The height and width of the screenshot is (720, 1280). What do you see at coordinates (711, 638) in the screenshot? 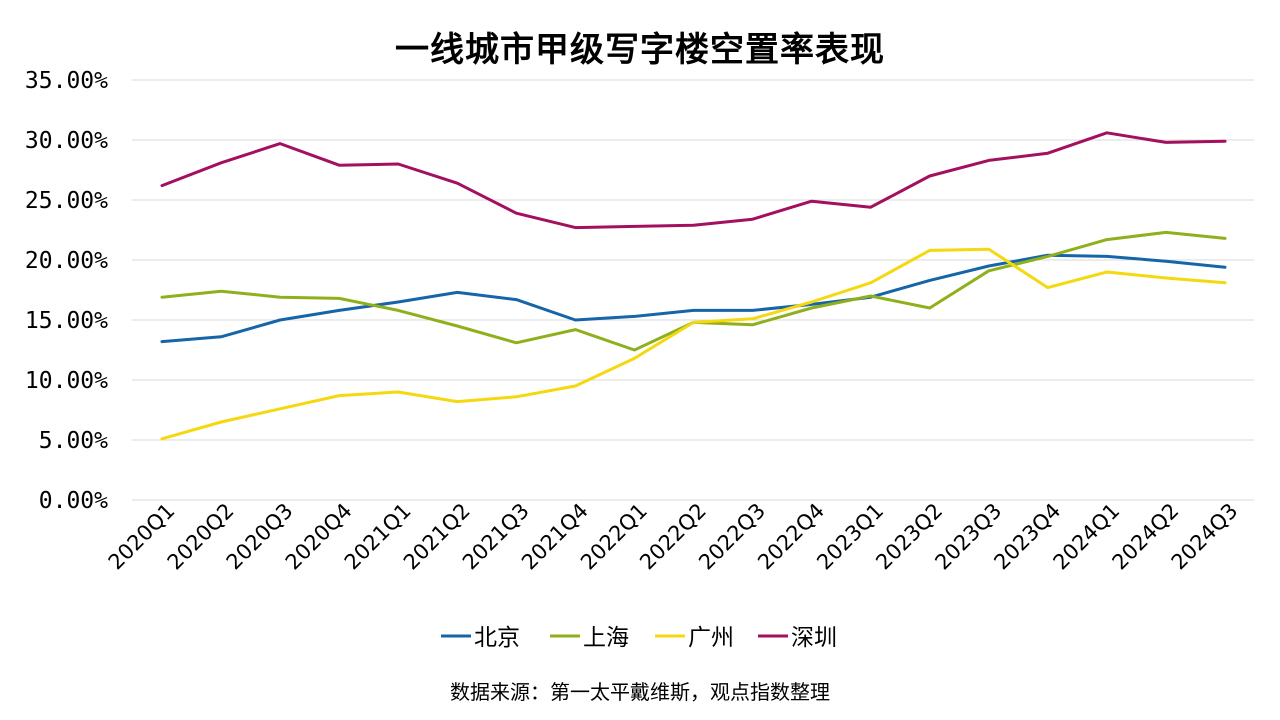
I see `legend-label: 广州` at bounding box center [711, 638].